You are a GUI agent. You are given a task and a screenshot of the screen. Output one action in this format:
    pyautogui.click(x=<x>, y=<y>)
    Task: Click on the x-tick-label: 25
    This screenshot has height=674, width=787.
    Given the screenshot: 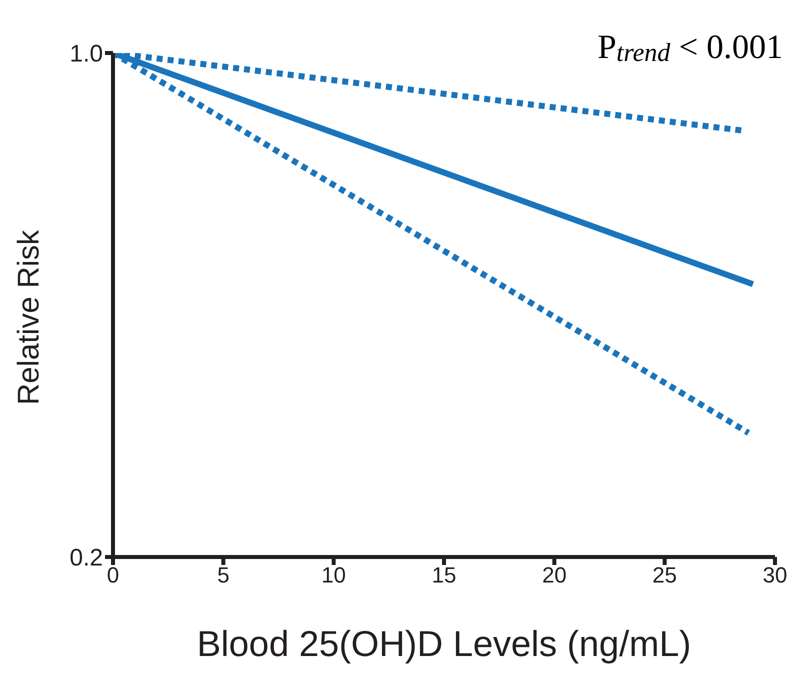 What is the action you would take?
    pyautogui.click(x=664, y=575)
    